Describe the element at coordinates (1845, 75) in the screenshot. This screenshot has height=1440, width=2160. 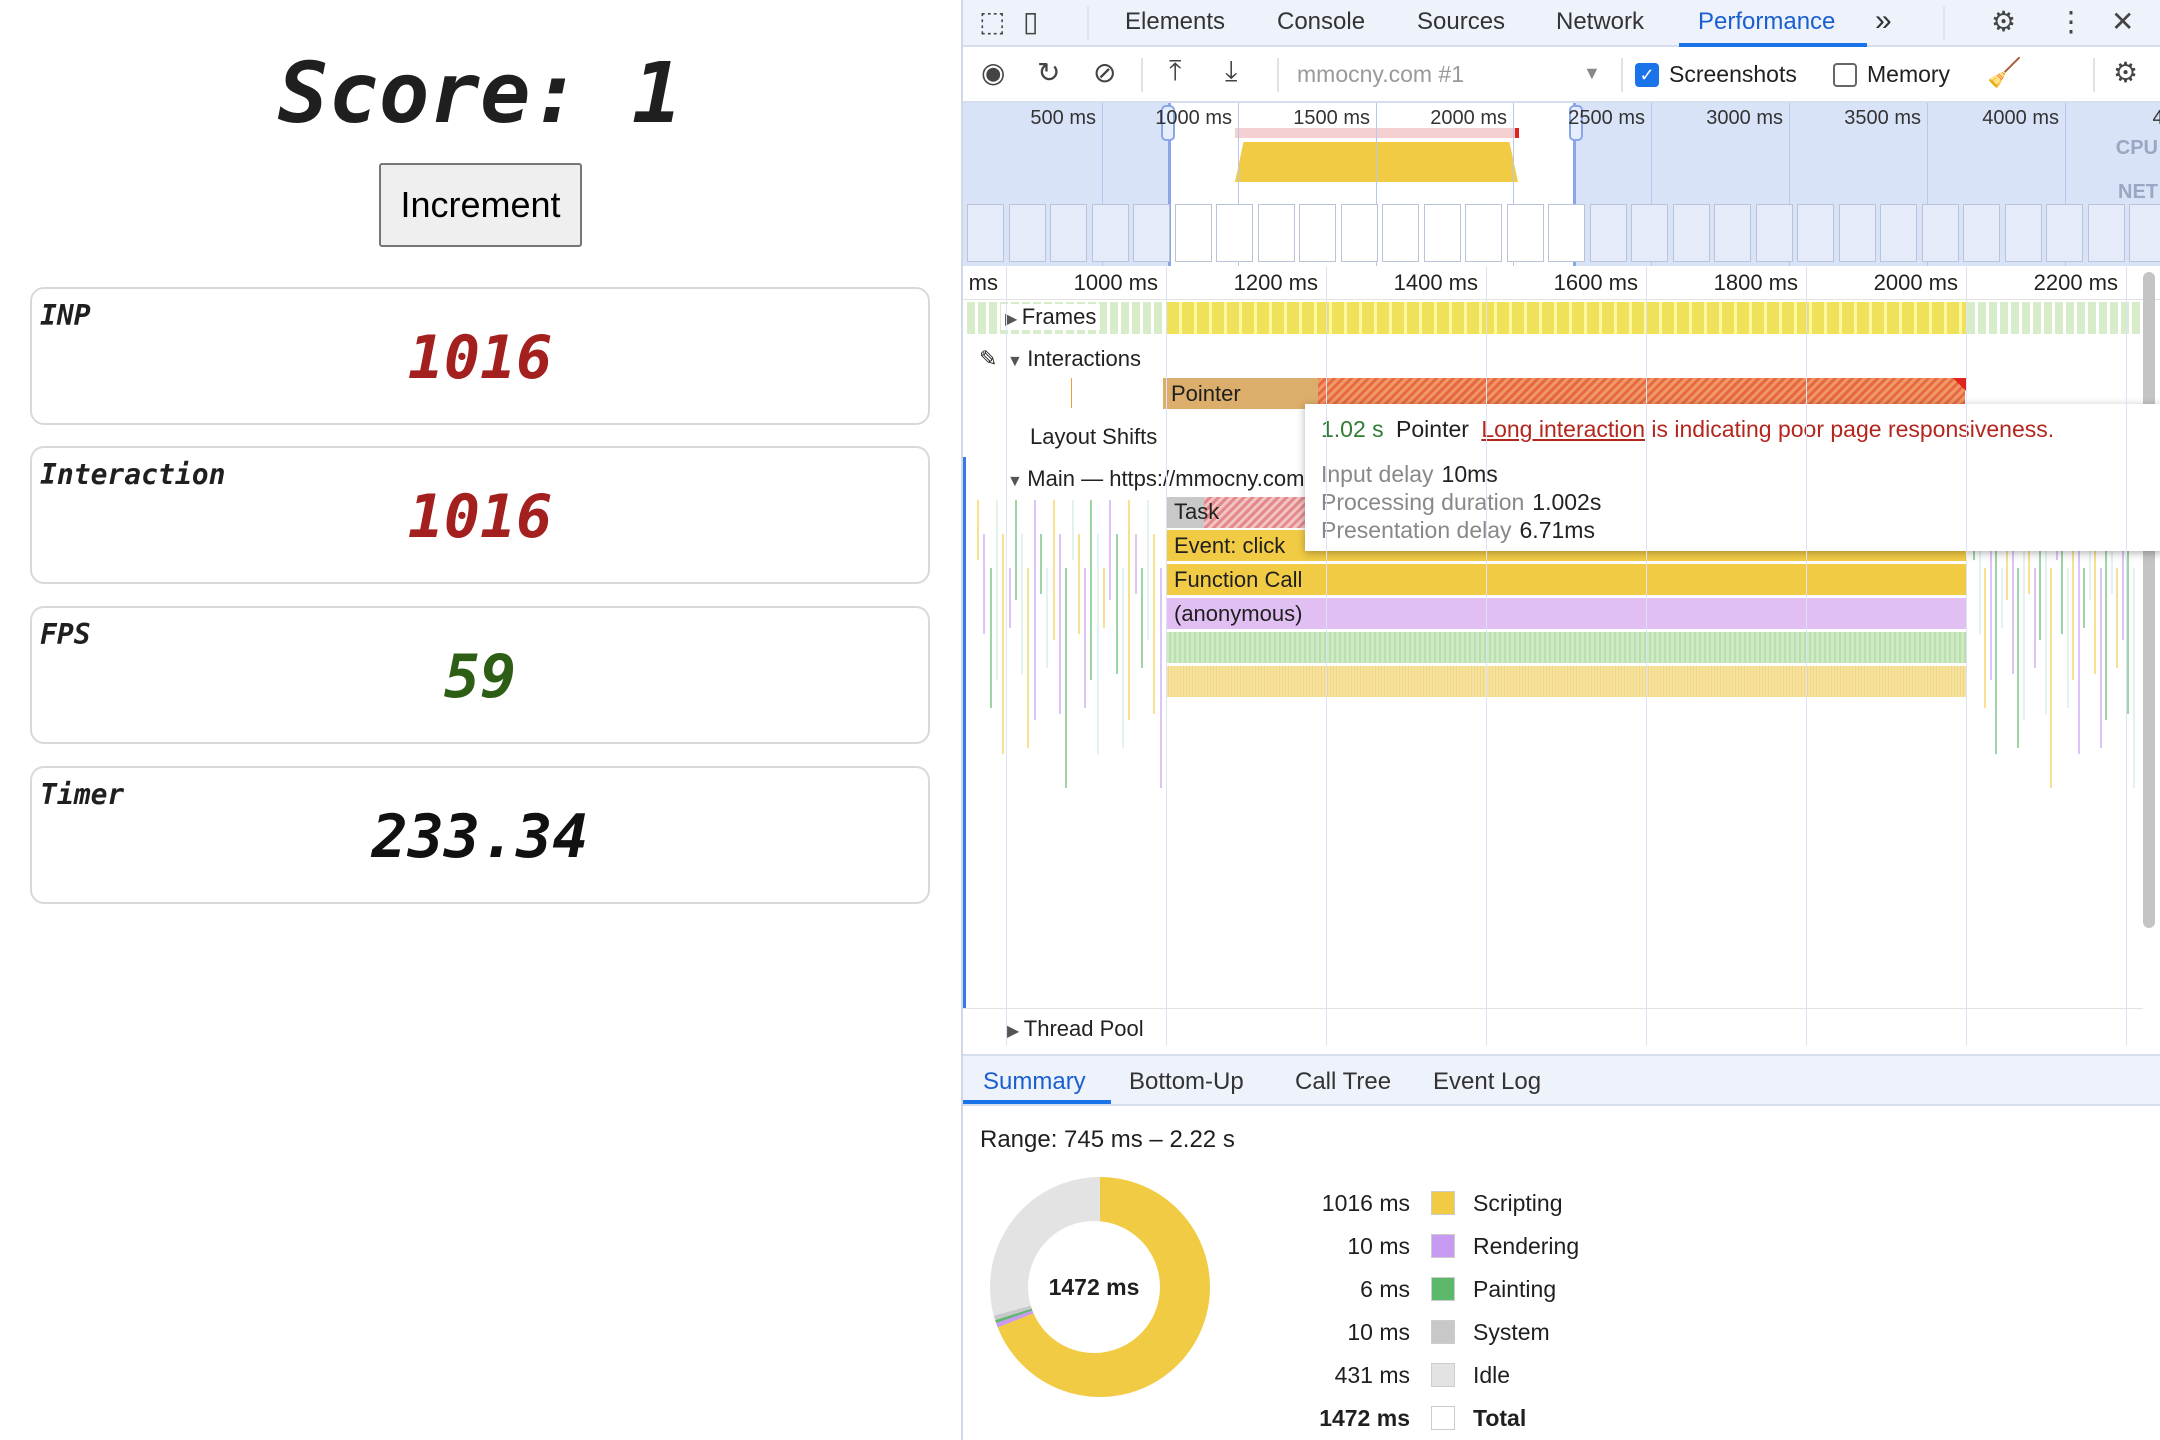
I see `memory-checkbox` at that location.